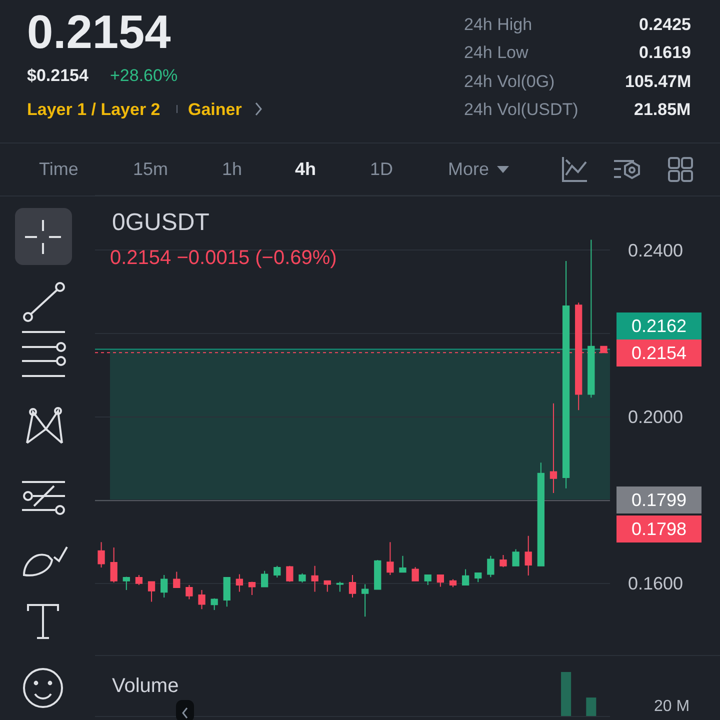 This screenshot has height=720, width=720. I want to click on text: 0GUSDT, so click(161, 222).